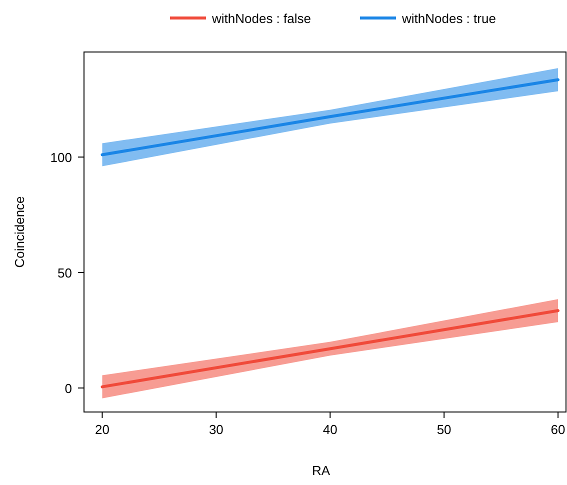 The width and height of the screenshot is (567, 485). I want to click on x-tick-label: 20, so click(102, 429).